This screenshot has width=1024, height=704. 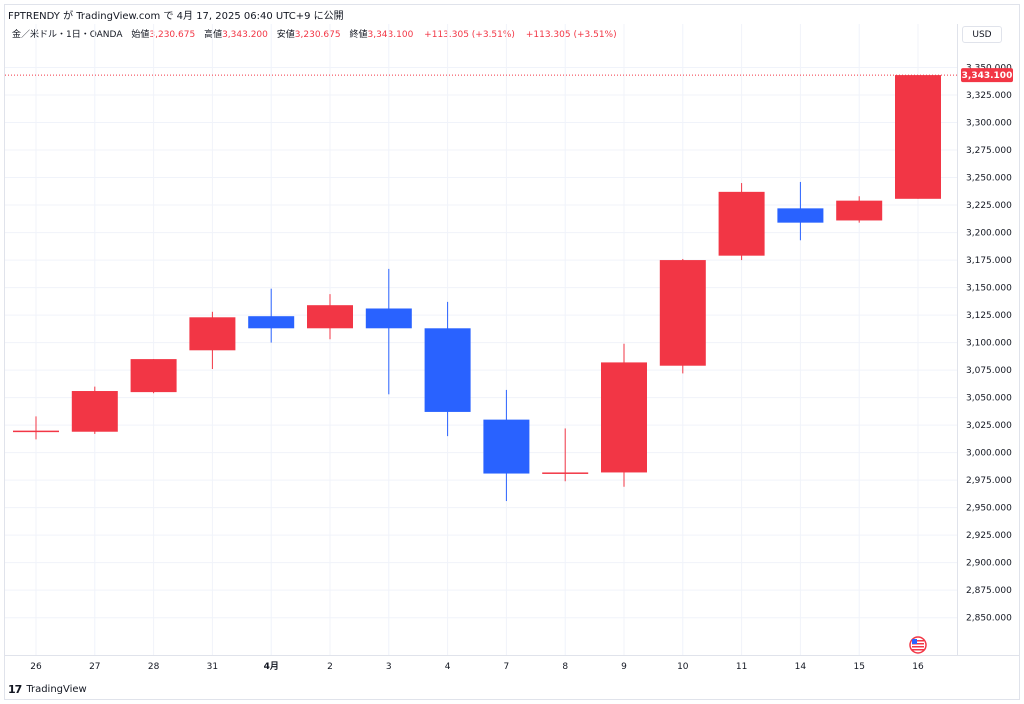 What do you see at coordinates (989, 344) in the screenshot?
I see `y-tick-label: 3,100.000` at bounding box center [989, 344].